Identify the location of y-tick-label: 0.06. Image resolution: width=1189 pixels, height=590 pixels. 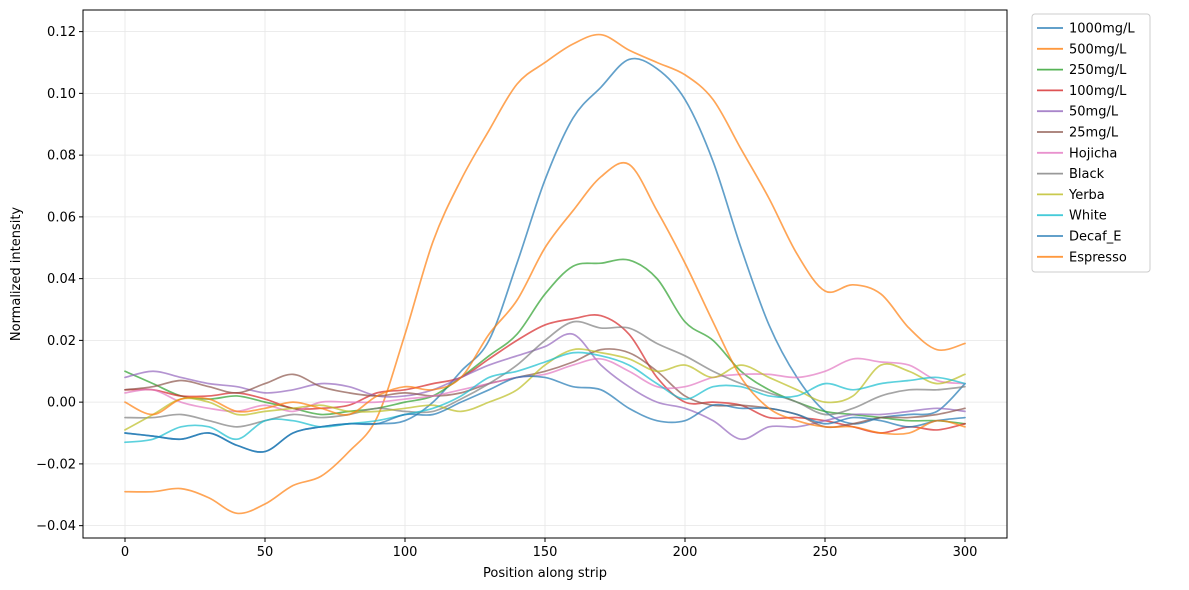
(61, 217).